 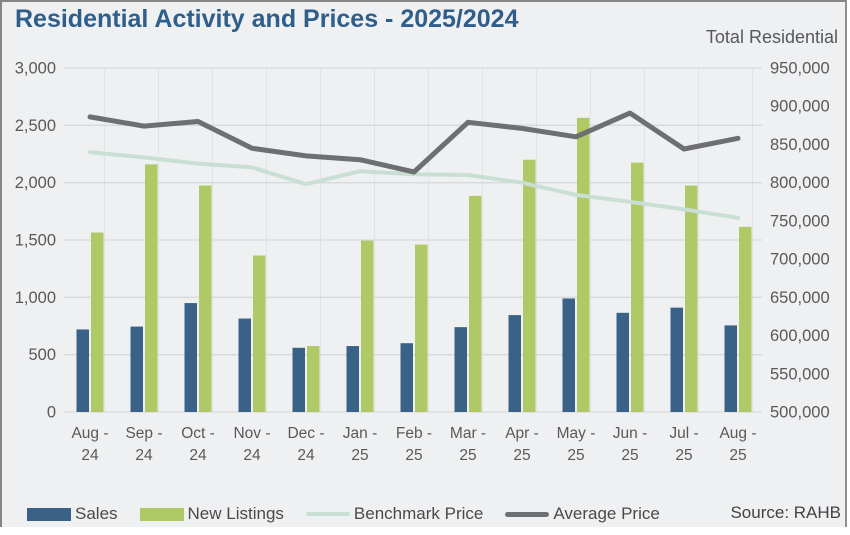 What do you see at coordinates (630, 433) in the screenshot?
I see `x-axis-tick-month: Jun -` at bounding box center [630, 433].